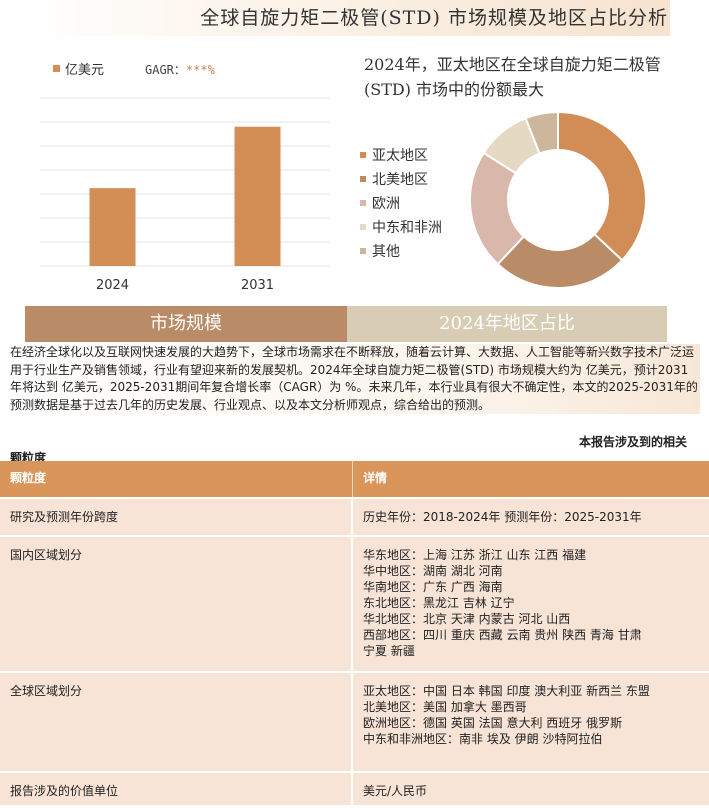 The image size is (709, 809). Describe the element at coordinates (395, 791) in the screenshot. I see `detail-line: 美元/人民币` at that location.